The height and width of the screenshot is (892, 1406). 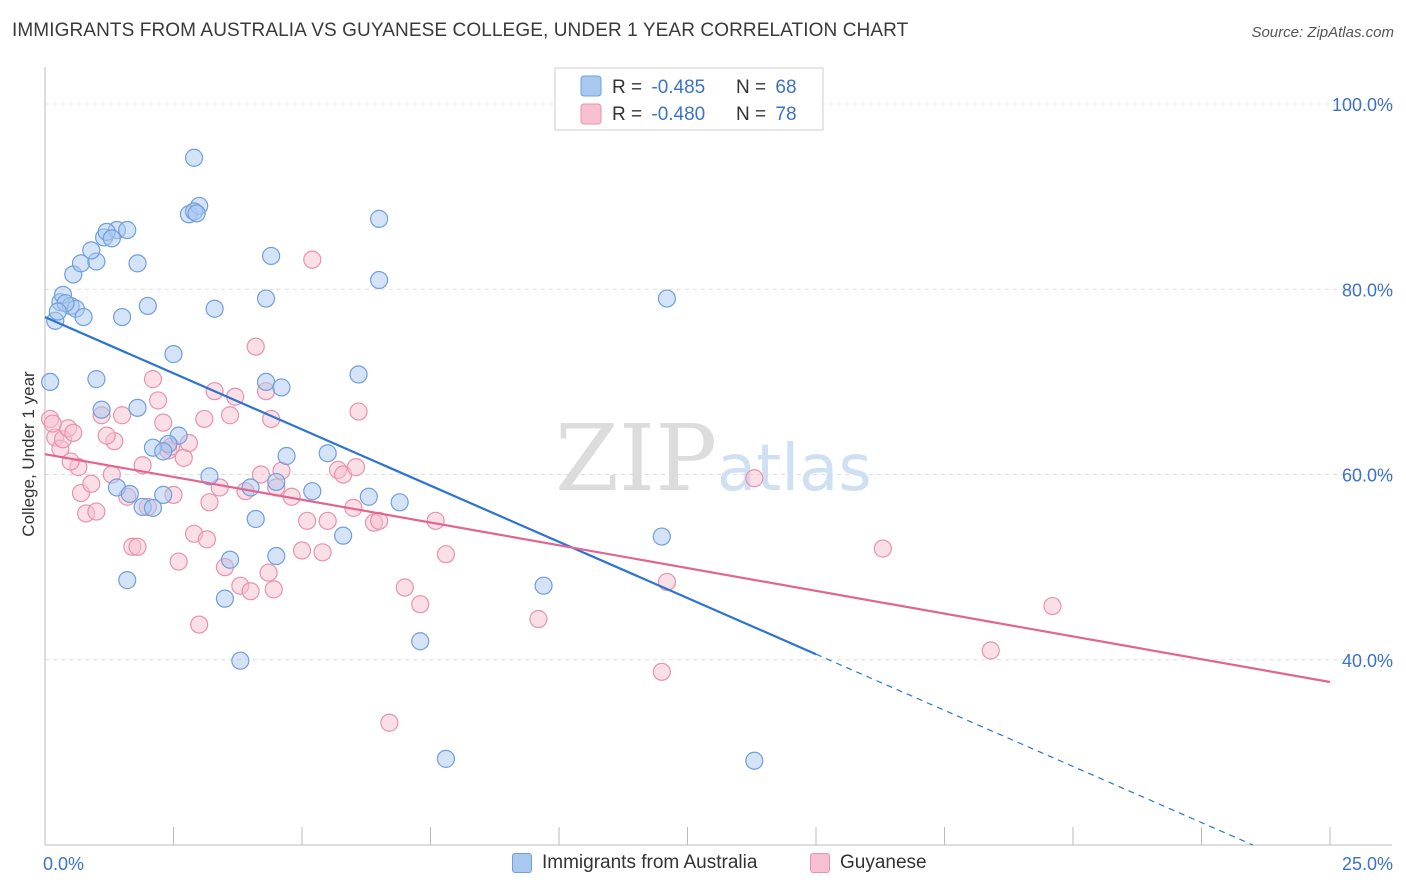 What do you see at coordinates (591, 86) in the screenshot?
I see `legend-swatch-australia` at bounding box center [591, 86].